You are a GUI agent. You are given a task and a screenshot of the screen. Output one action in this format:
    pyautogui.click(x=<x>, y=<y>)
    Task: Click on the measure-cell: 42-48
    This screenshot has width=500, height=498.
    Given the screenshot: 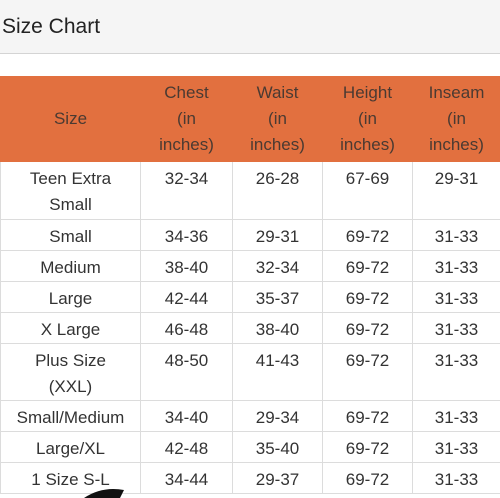 What is the action you would take?
    pyautogui.click(x=186, y=447)
    